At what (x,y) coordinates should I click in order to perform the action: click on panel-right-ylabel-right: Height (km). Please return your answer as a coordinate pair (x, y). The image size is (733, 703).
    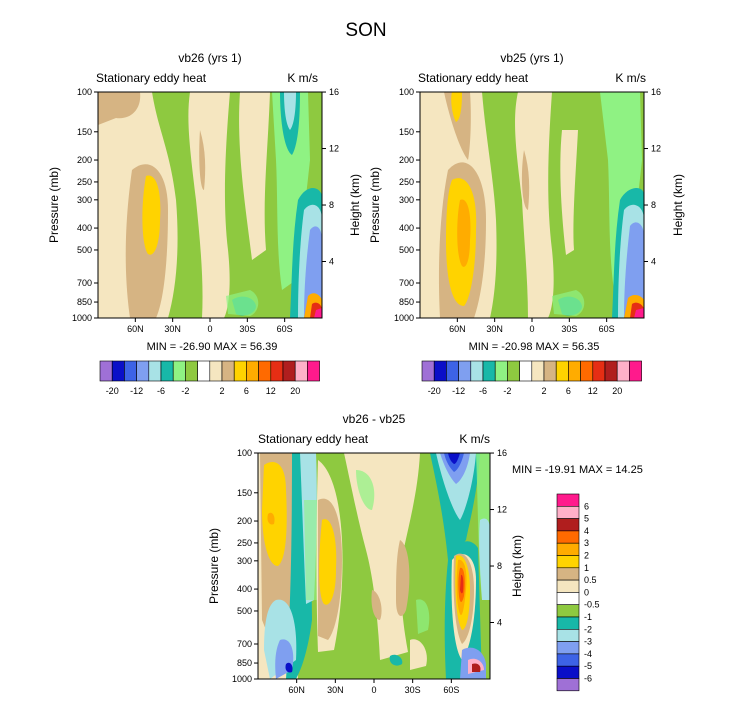
    Looking at the image, I should click on (678, 205).